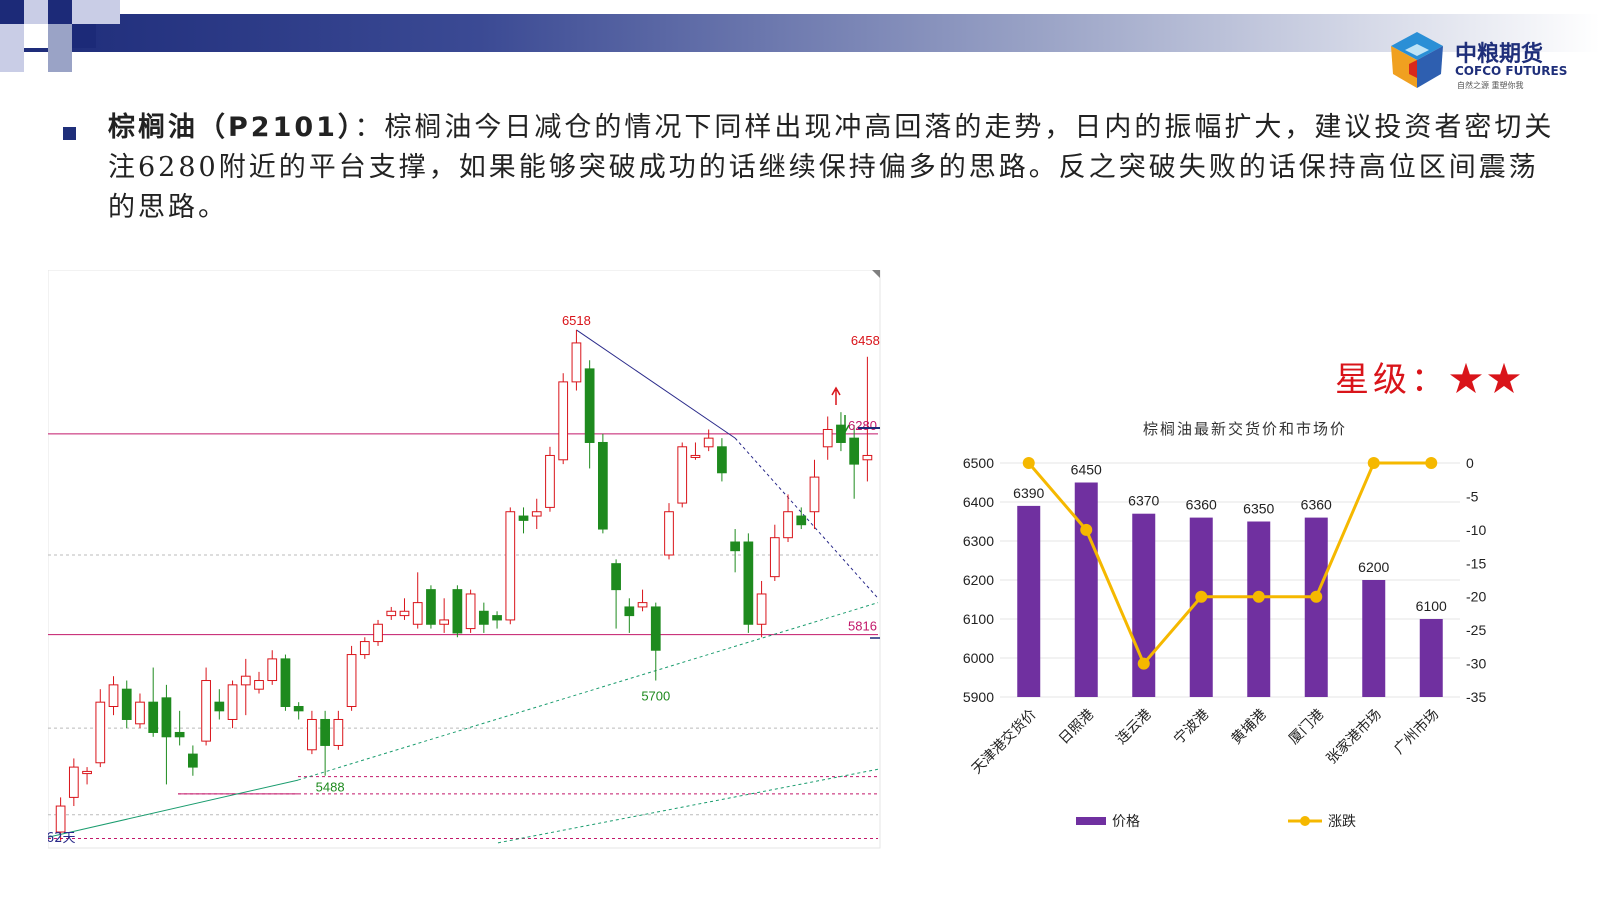  What do you see at coordinates (69, 133) in the screenshot?
I see `bullet-marker` at bounding box center [69, 133].